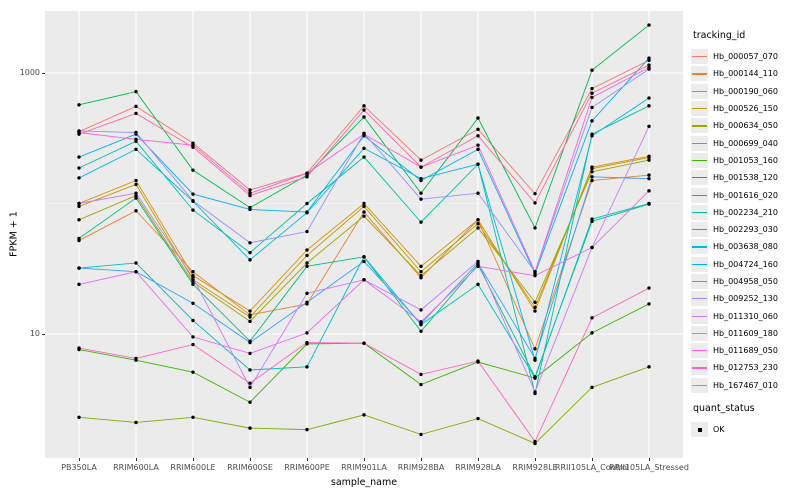  What do you see at coordinates (29, 72) in the screenshot?
I see `y-tick-label: 1000` at bounding box center [29, 72].